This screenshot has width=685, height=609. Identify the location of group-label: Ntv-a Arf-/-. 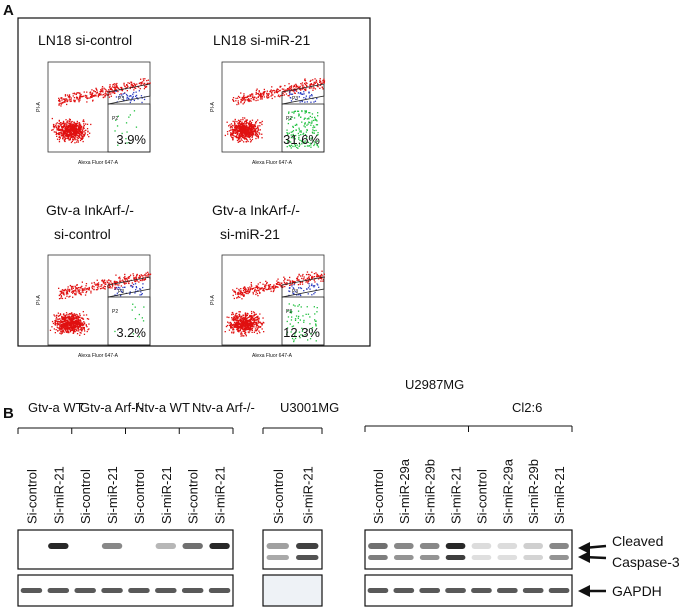
(223, 407).